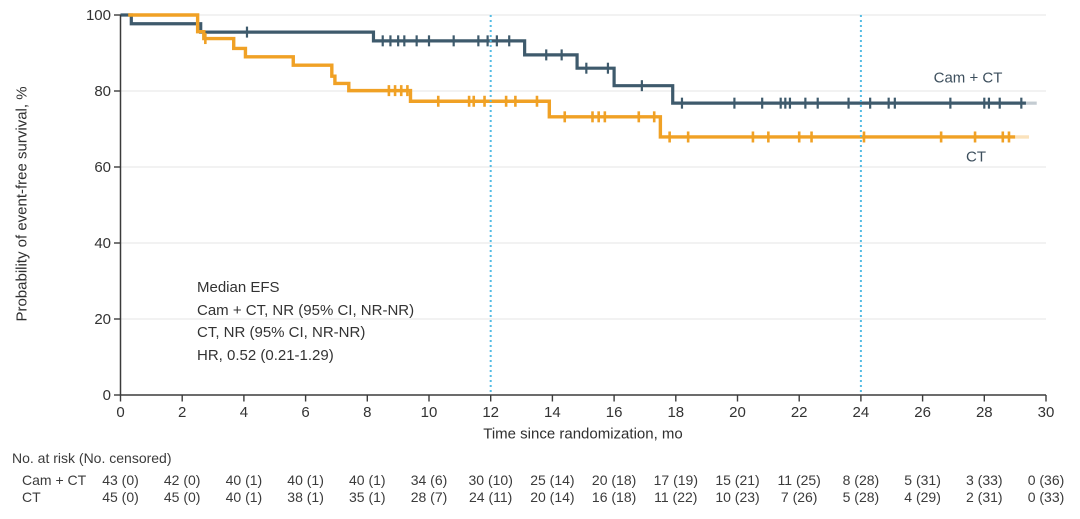 The width and height of the screenshot is (1080, 519). I want to click on risk-row-label-ct: CT, so click(31, 497).